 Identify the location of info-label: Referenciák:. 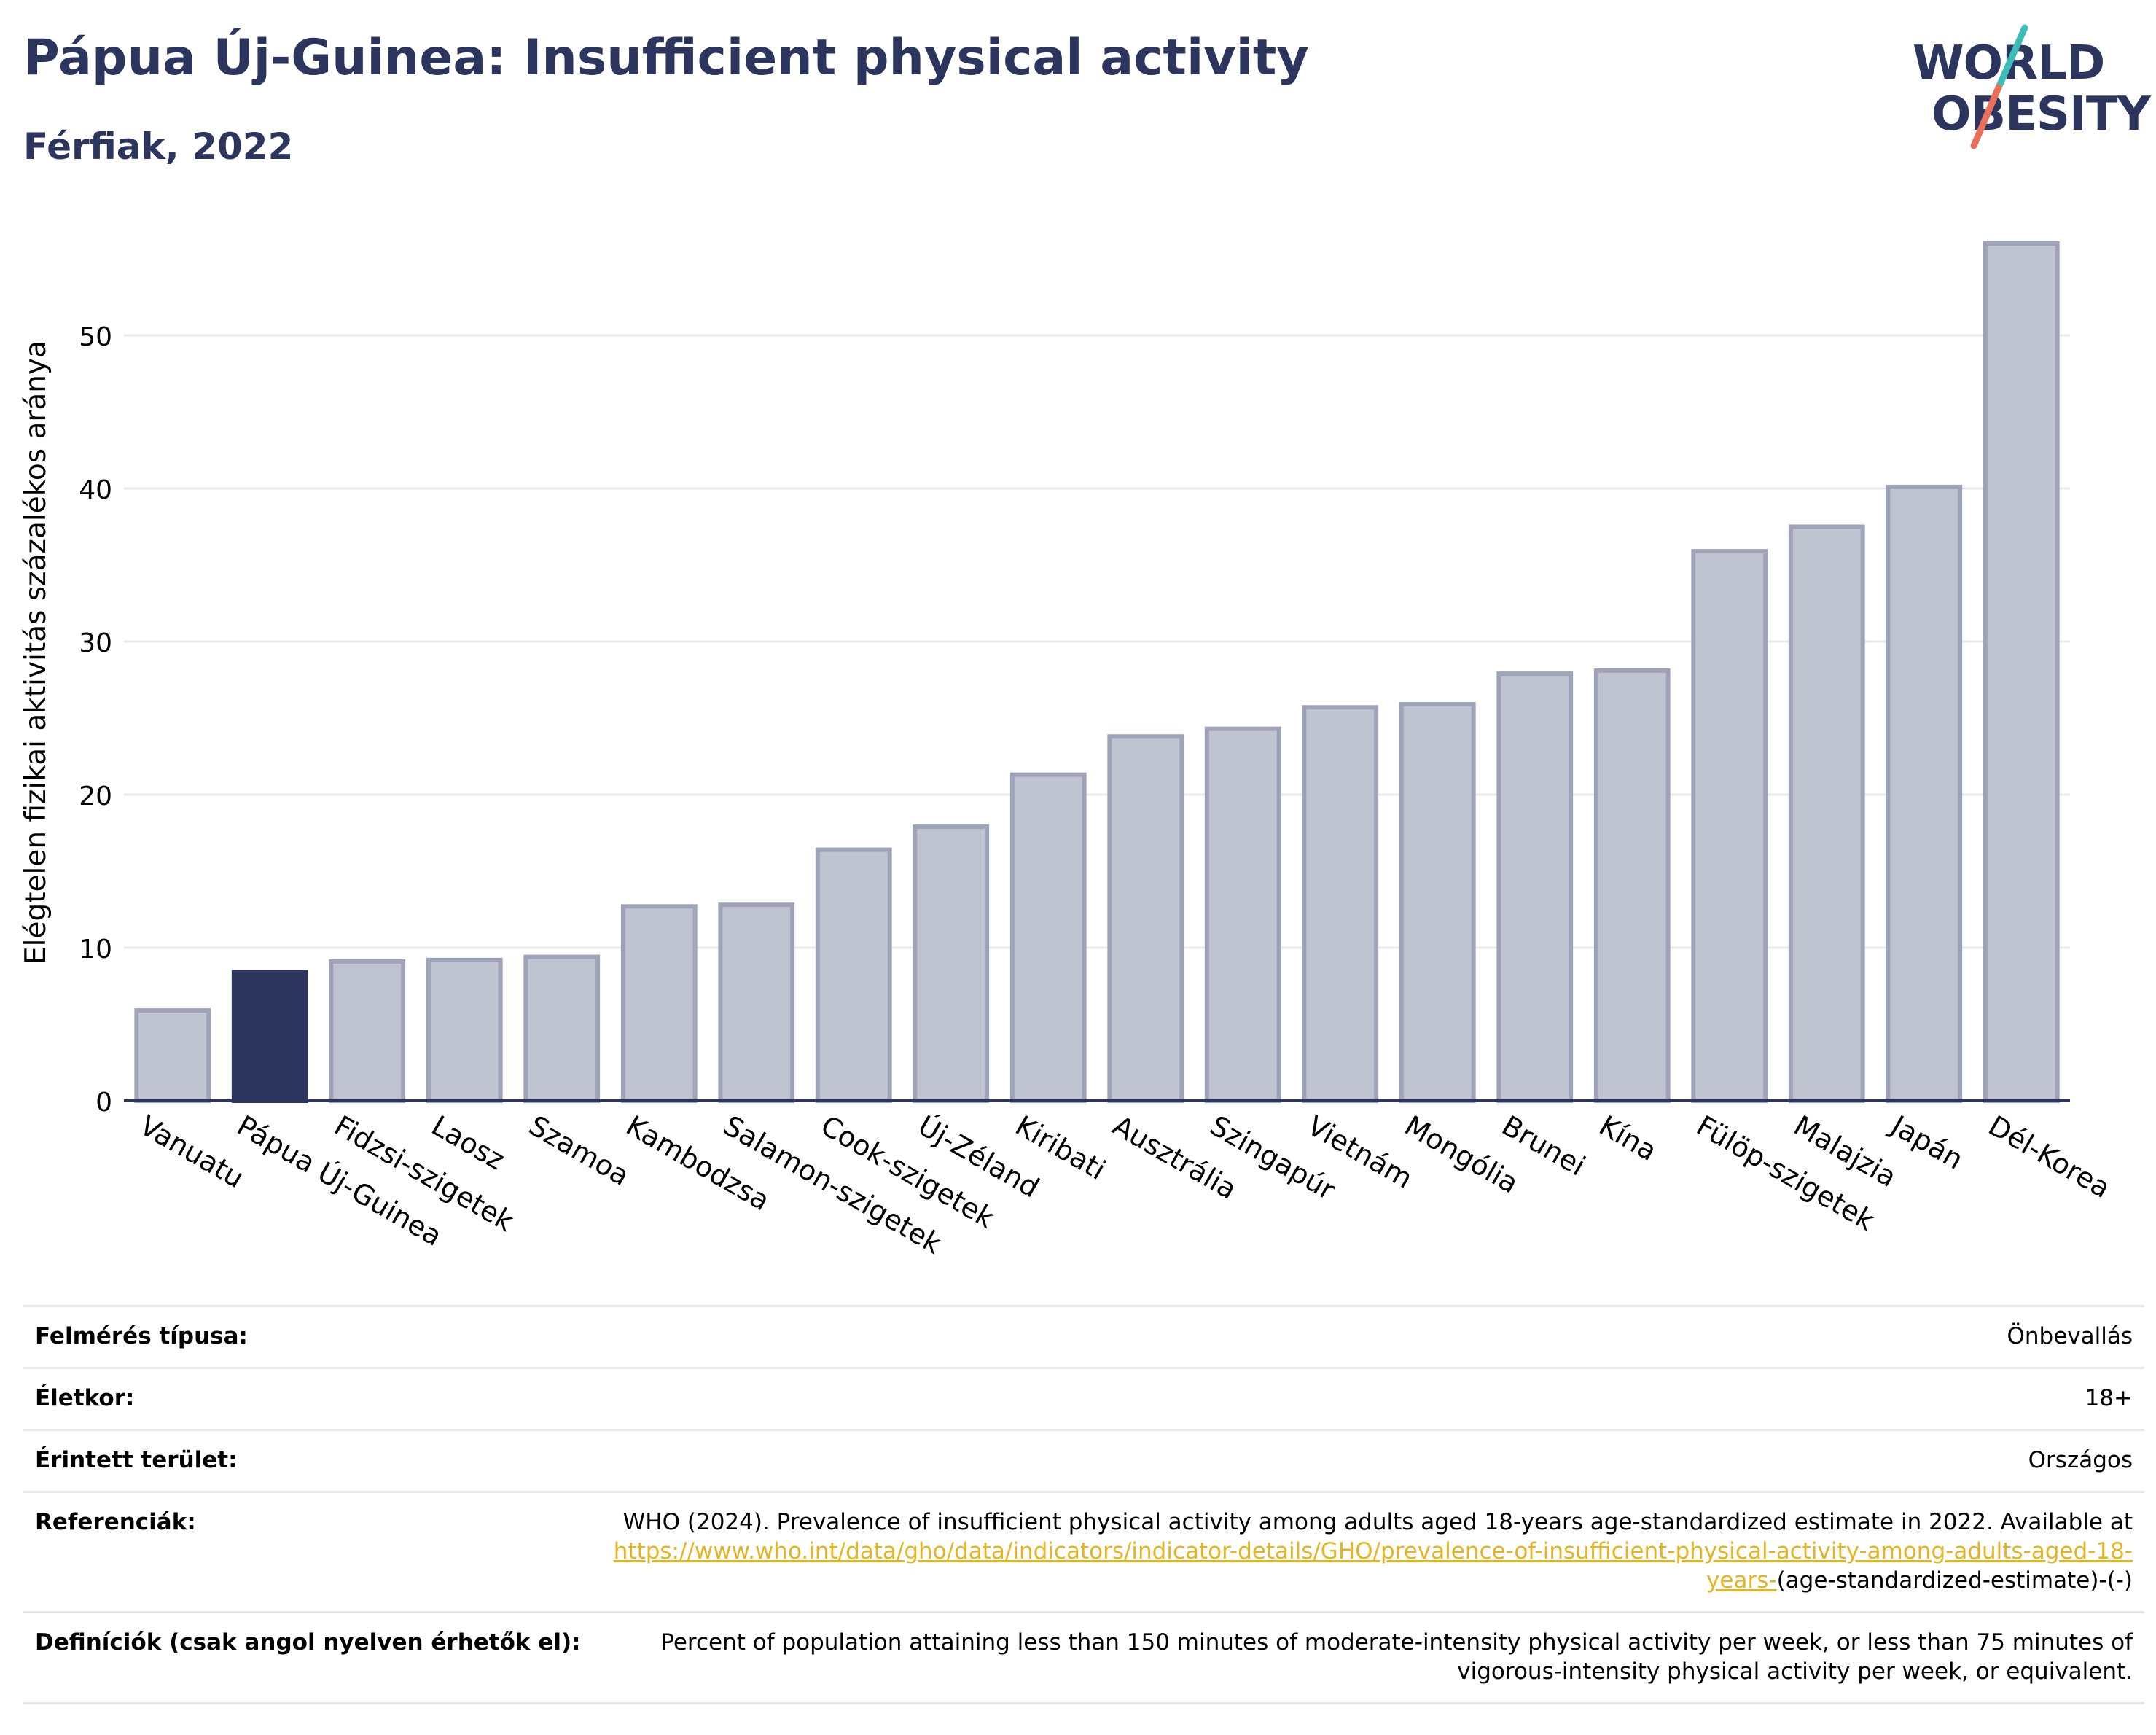
(116, 1522).